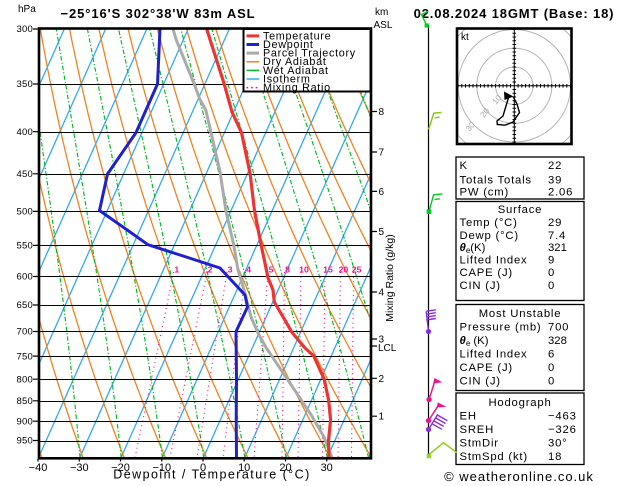  Describe the element at coordinates (485, 193) in the screenshot. I see `svg-text: PW (cm)` at that location.